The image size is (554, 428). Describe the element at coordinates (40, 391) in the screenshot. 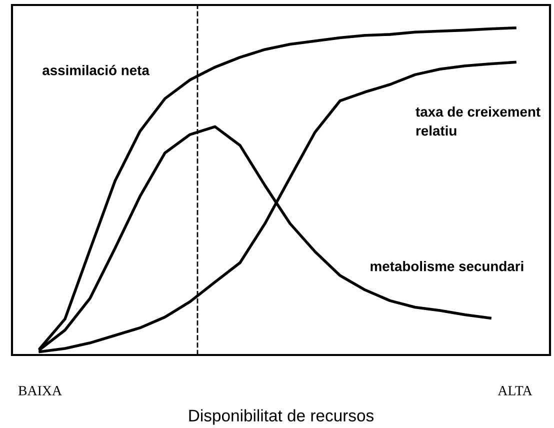

I see `x-tick-label: BAIXA` at that location.